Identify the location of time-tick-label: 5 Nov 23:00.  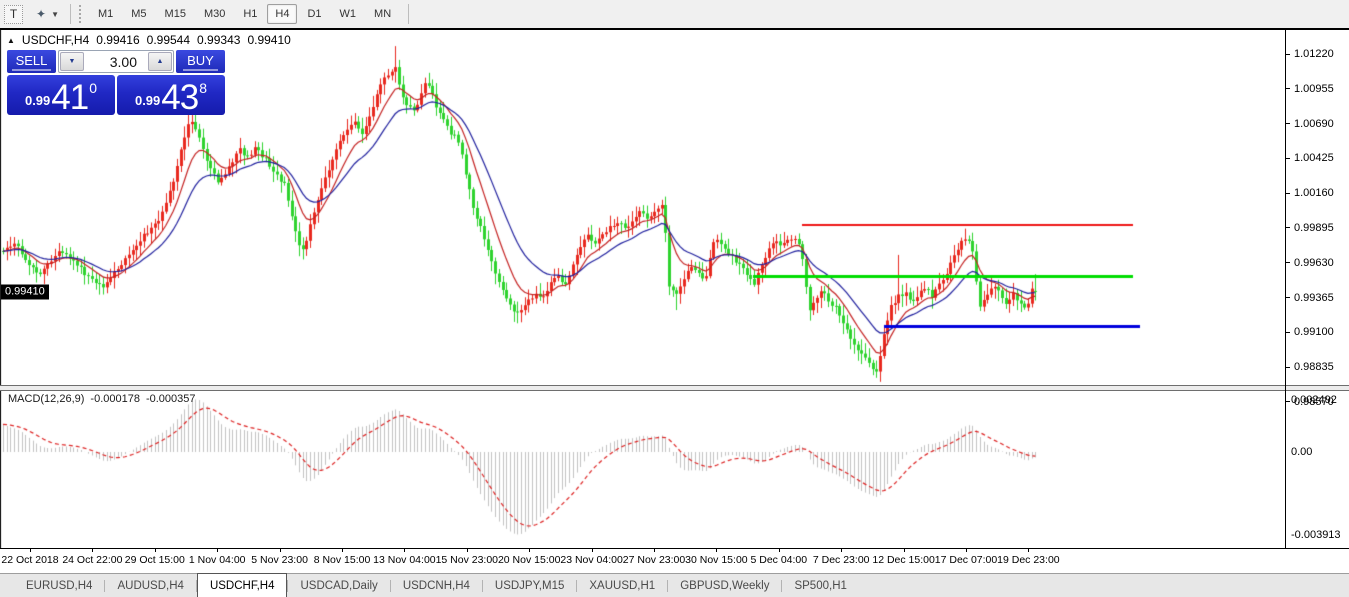
(279, 560).